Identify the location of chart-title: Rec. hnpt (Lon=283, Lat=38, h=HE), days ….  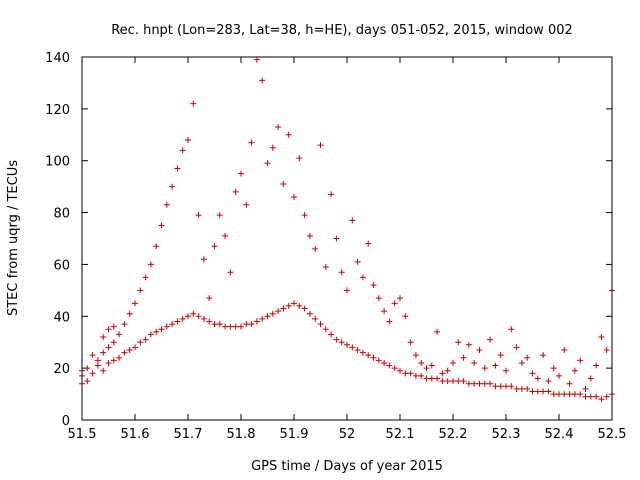
(342, 30).